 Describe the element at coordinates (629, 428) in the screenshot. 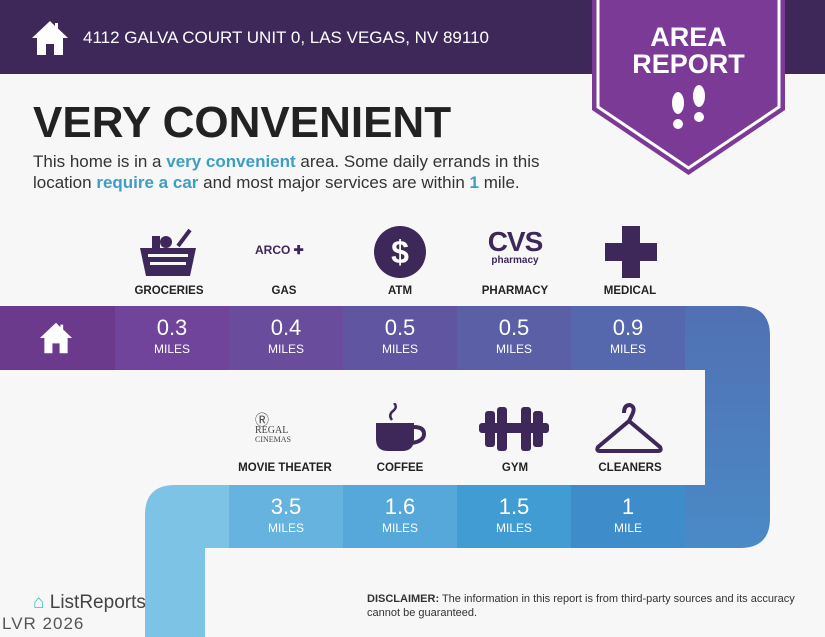

I see `hanger-icon` at that location.